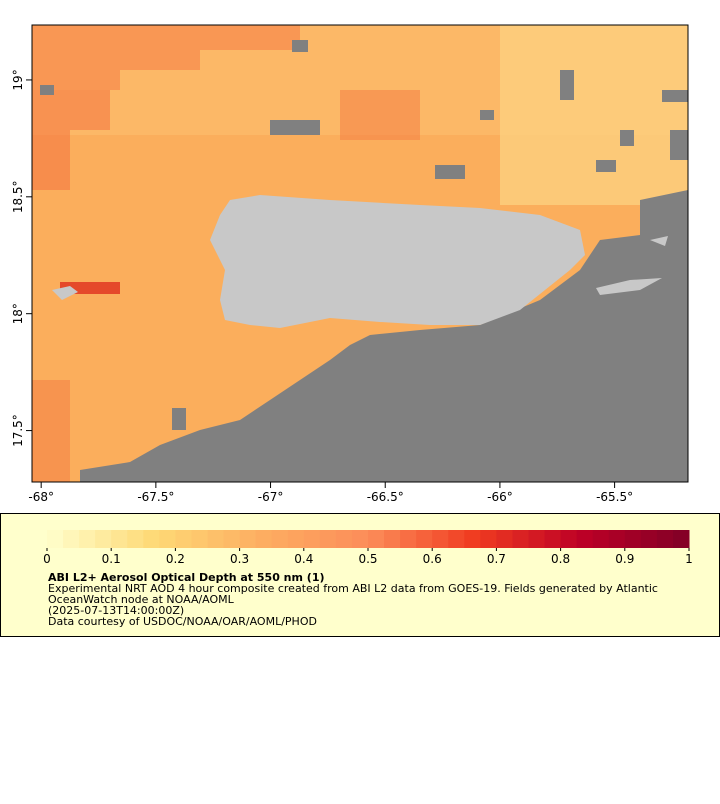  What do you see at coordinates (41, 497) in the screenshot?
I see `lon-tick-label: -68°` at bounding box center [41, 497].